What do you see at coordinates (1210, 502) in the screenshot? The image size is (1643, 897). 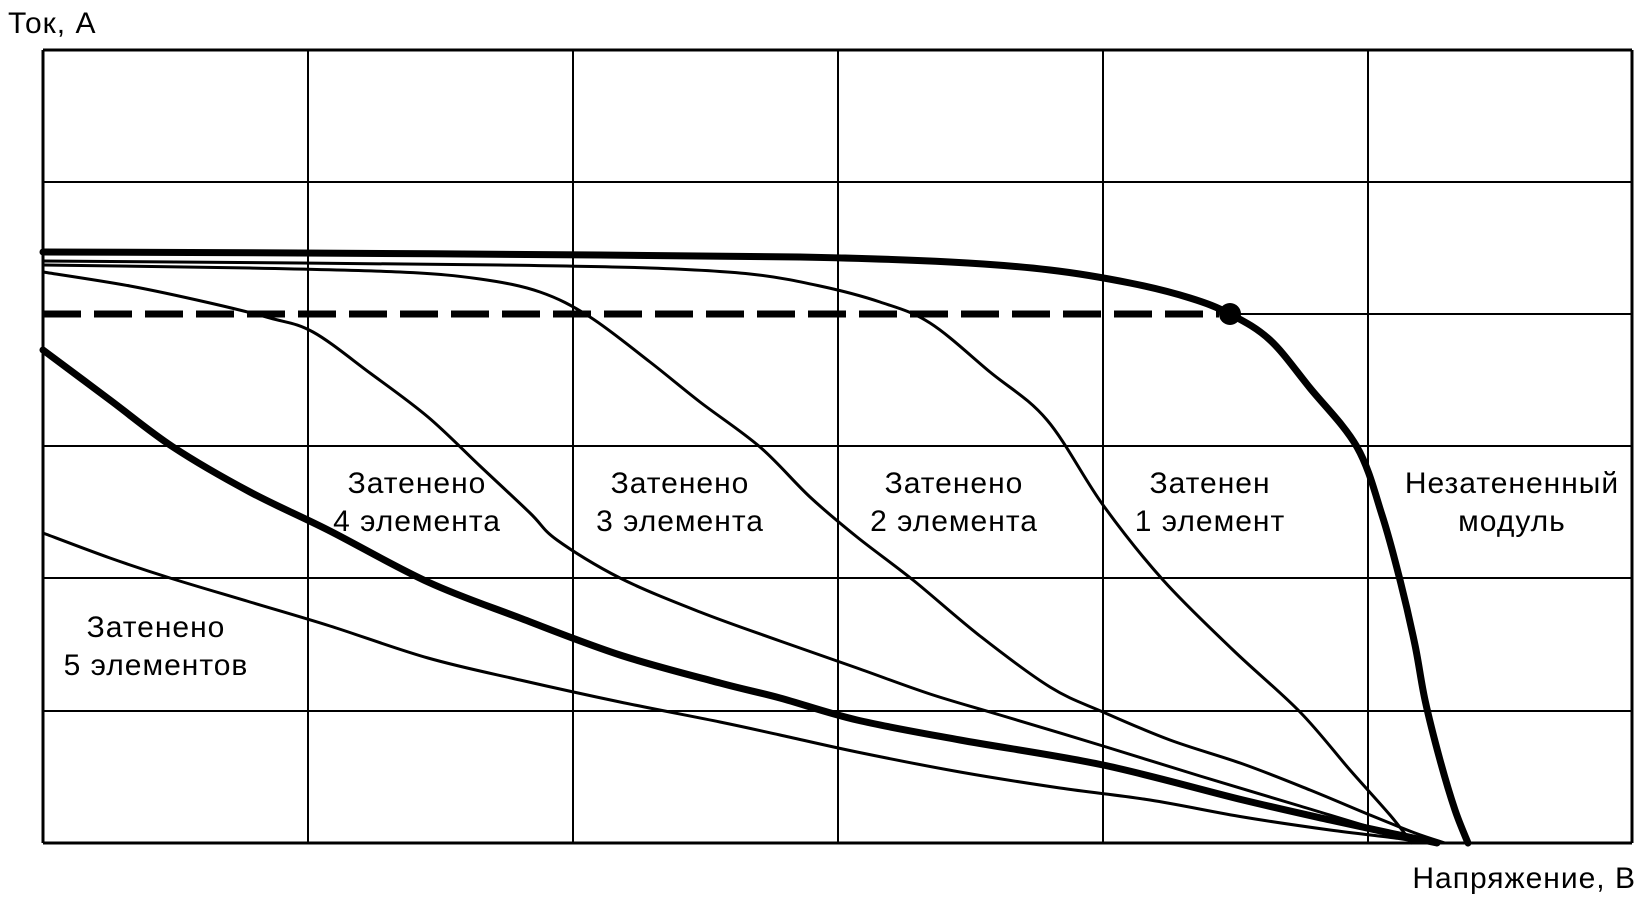 I see `label-shaded-1: Затенен 1 элемент` at bounding box center [1210, 502].